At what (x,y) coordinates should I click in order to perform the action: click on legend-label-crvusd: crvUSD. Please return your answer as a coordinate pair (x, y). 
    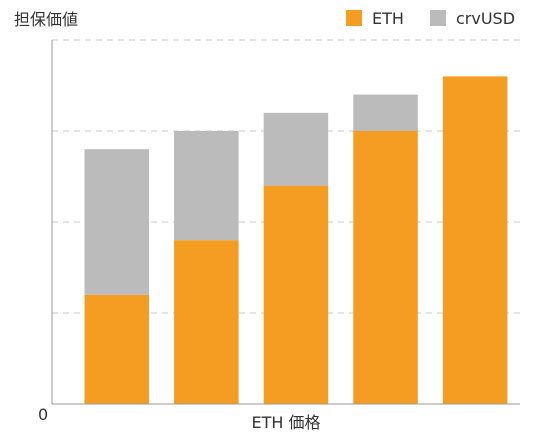
    Looking at the image, I should click on (485, 18).